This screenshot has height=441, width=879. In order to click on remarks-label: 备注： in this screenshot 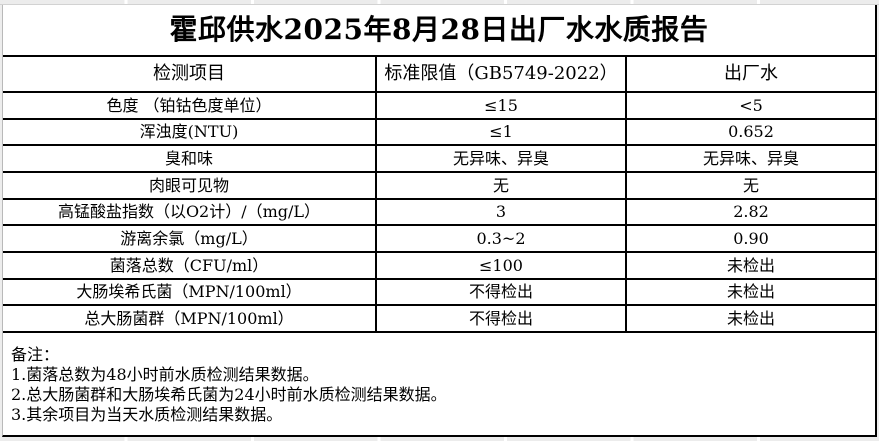, I will do `click(35, 354)`.